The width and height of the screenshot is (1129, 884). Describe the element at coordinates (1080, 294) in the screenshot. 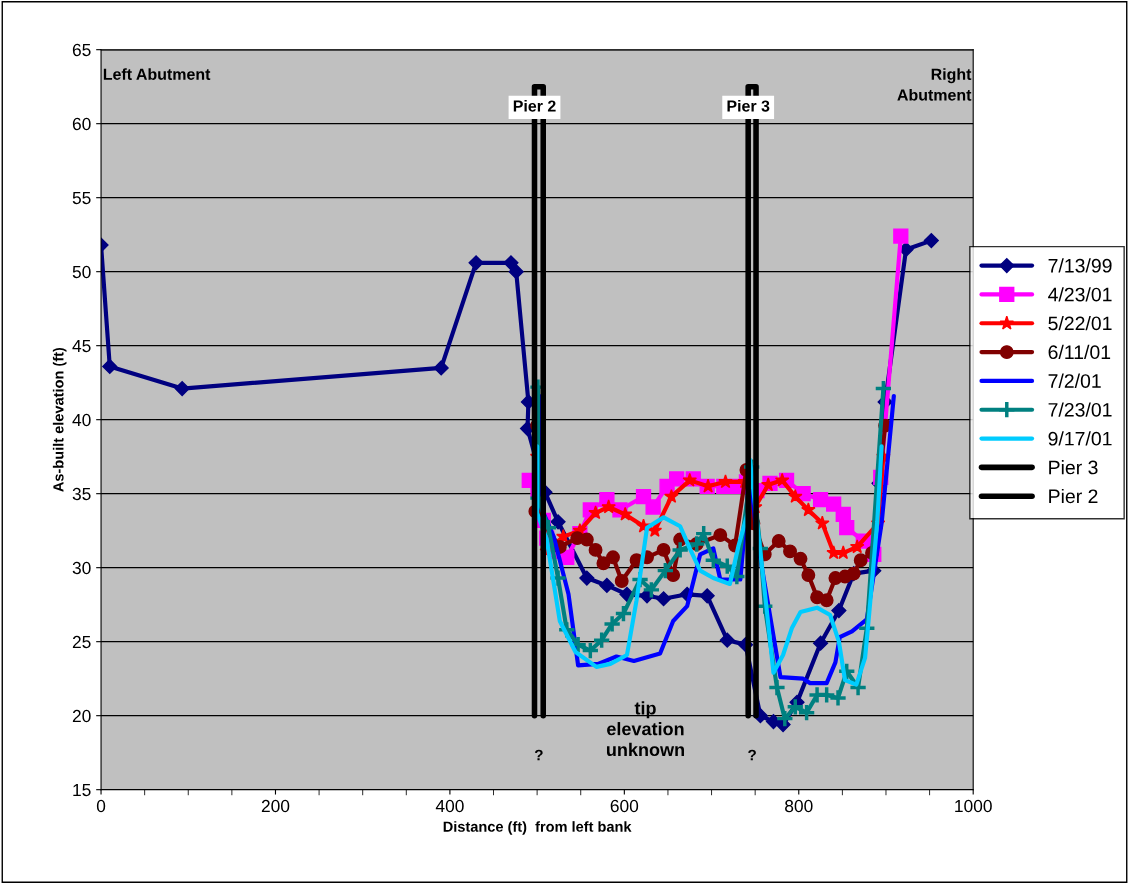

I see `legend-label: 4/23/01` at that location.